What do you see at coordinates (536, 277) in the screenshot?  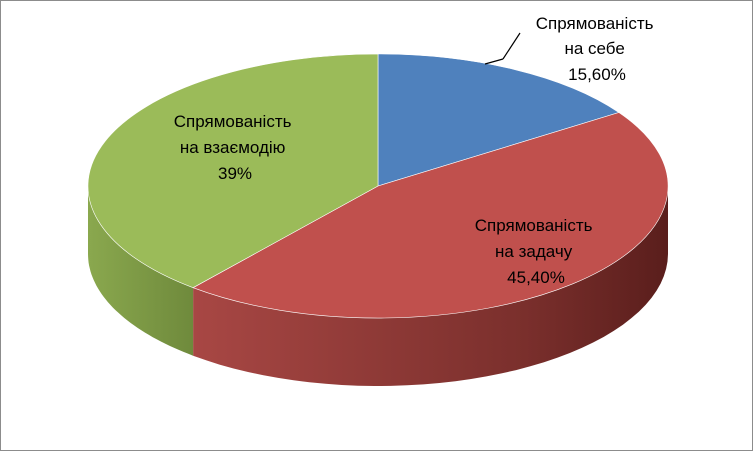 I see `label-task-value: 45,40%` at bounding box center [536, 277].